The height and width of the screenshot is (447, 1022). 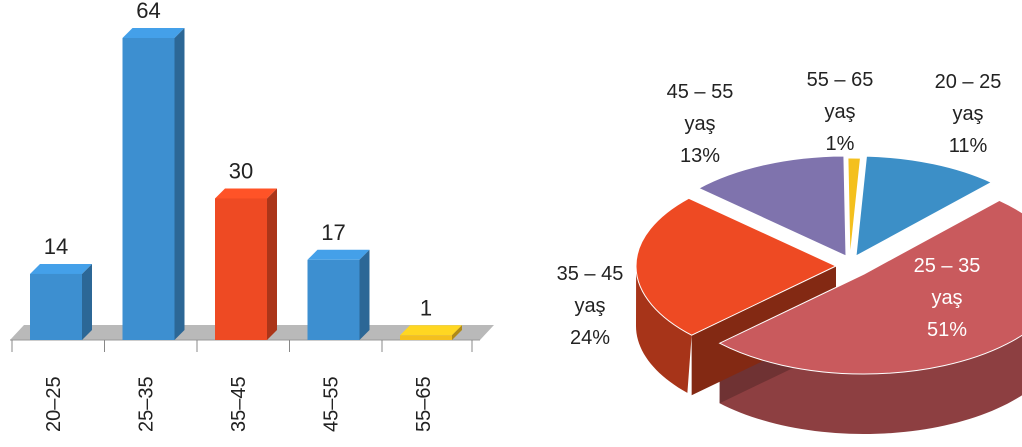 What do you see at coordinates (590, 306) in the screenshot?
I see `pie-slice-label: 35 – 45 yaş 24%` at bounding box center [590, 306].